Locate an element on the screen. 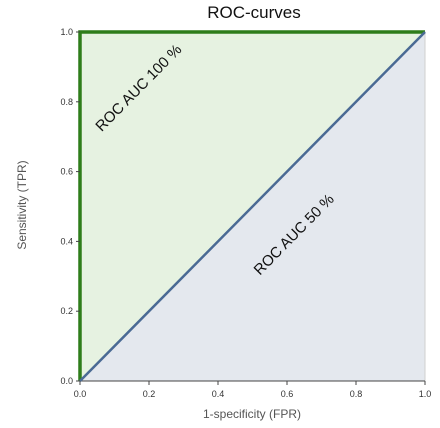 This screenshot has height=428, width=440. y-axis-label: Sensitivity (TPR) is located at coordinates (22, 204).